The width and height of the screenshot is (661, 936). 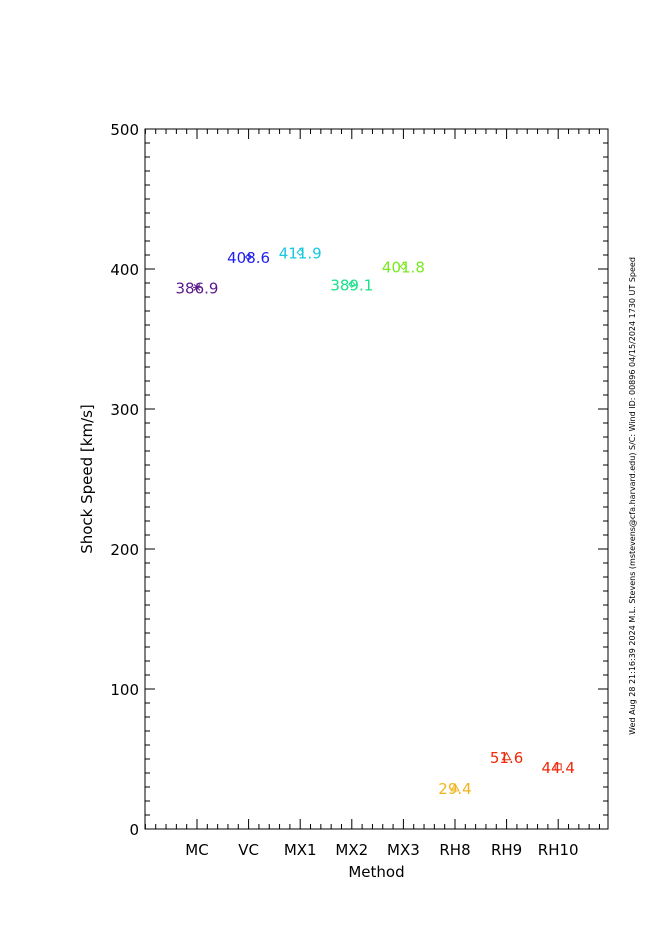 I want to click on y-tick-label: 300, so click(x=124, y=410).